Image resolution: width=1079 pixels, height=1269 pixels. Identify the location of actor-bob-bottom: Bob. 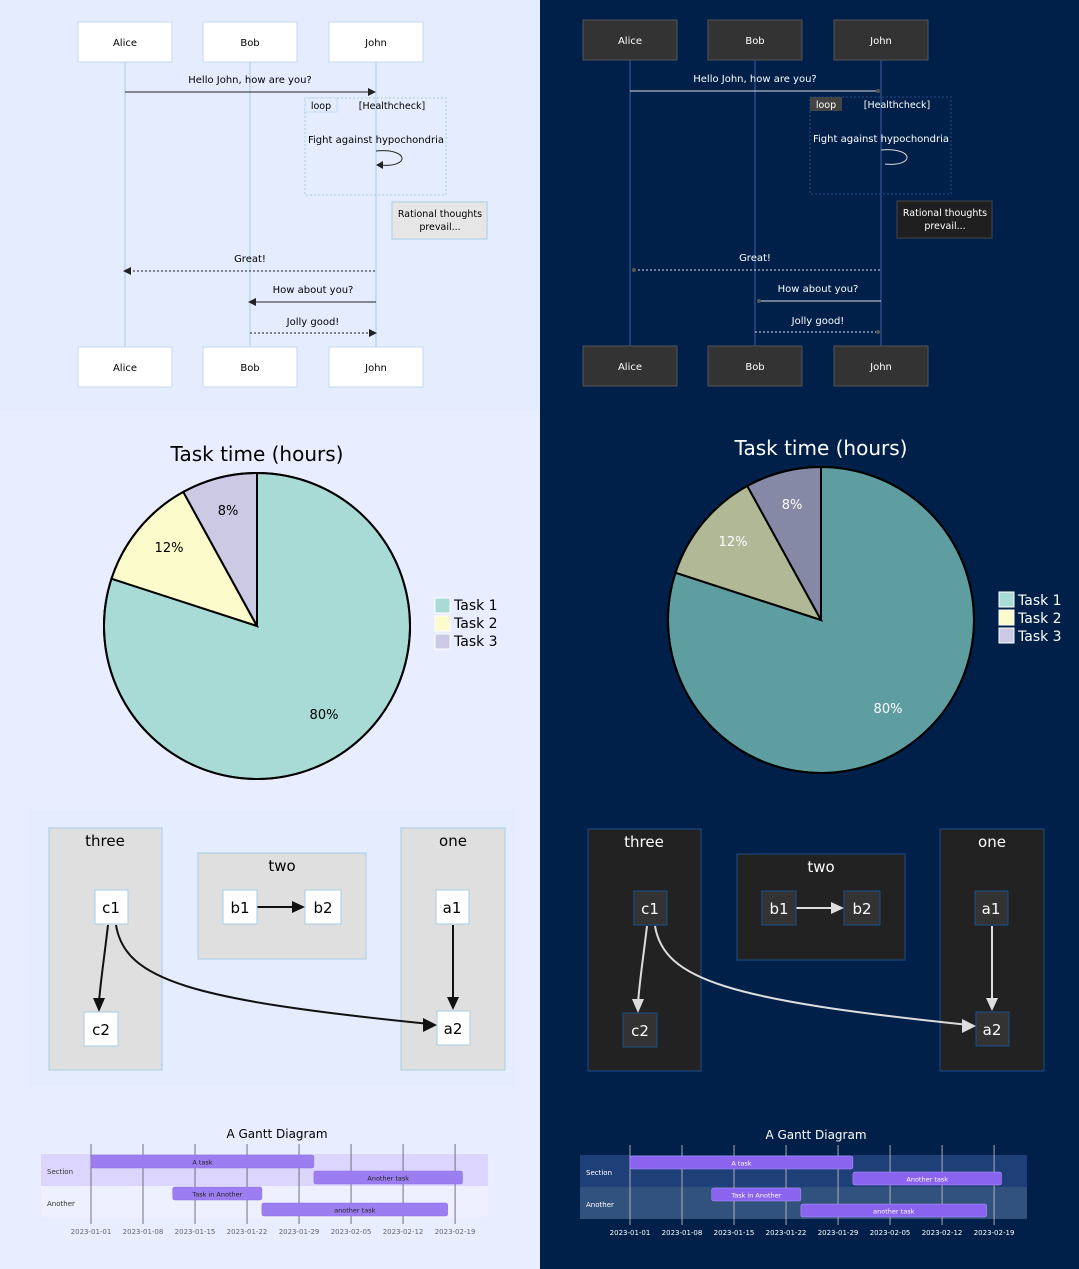
(250, 367).